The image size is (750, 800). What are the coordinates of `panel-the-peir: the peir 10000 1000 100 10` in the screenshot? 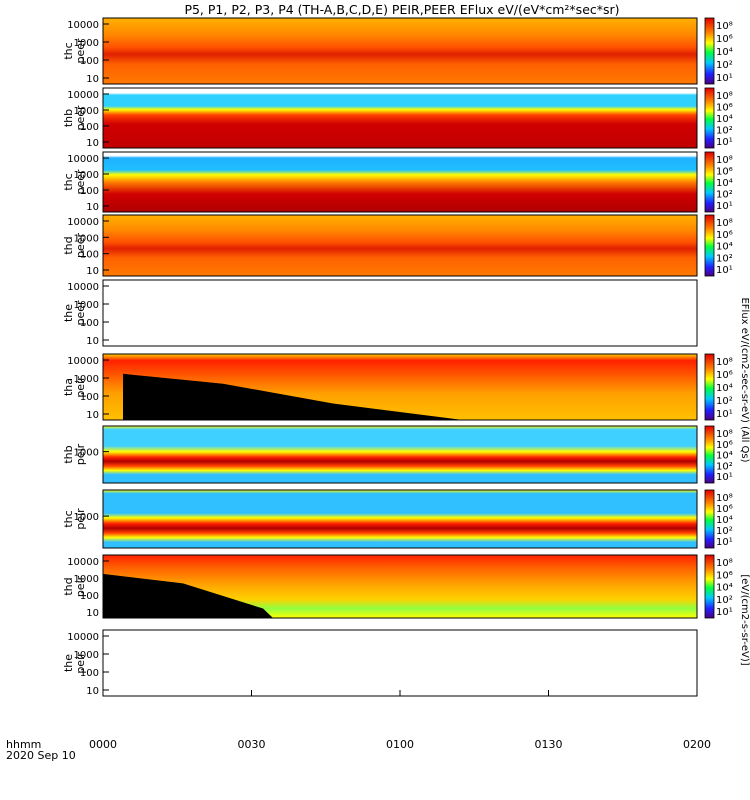 It's located at (380, 663).